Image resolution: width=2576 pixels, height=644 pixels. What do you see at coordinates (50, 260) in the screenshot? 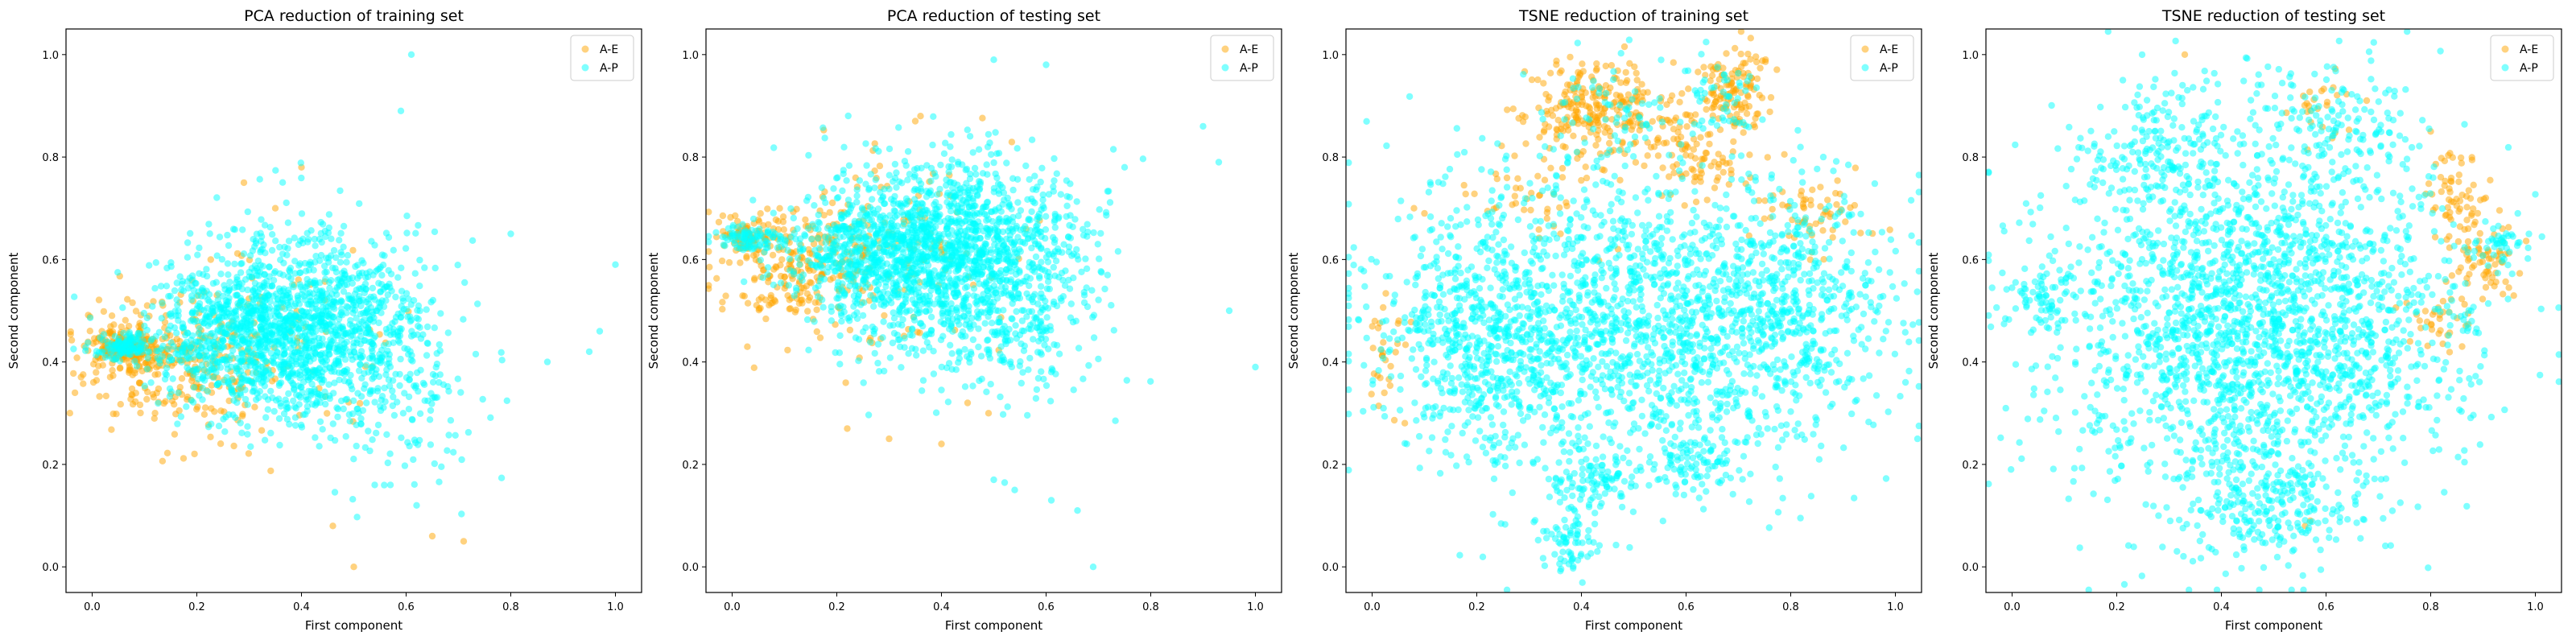
I see `y-tick-label: 0.6` at bounding box center [50, 260].